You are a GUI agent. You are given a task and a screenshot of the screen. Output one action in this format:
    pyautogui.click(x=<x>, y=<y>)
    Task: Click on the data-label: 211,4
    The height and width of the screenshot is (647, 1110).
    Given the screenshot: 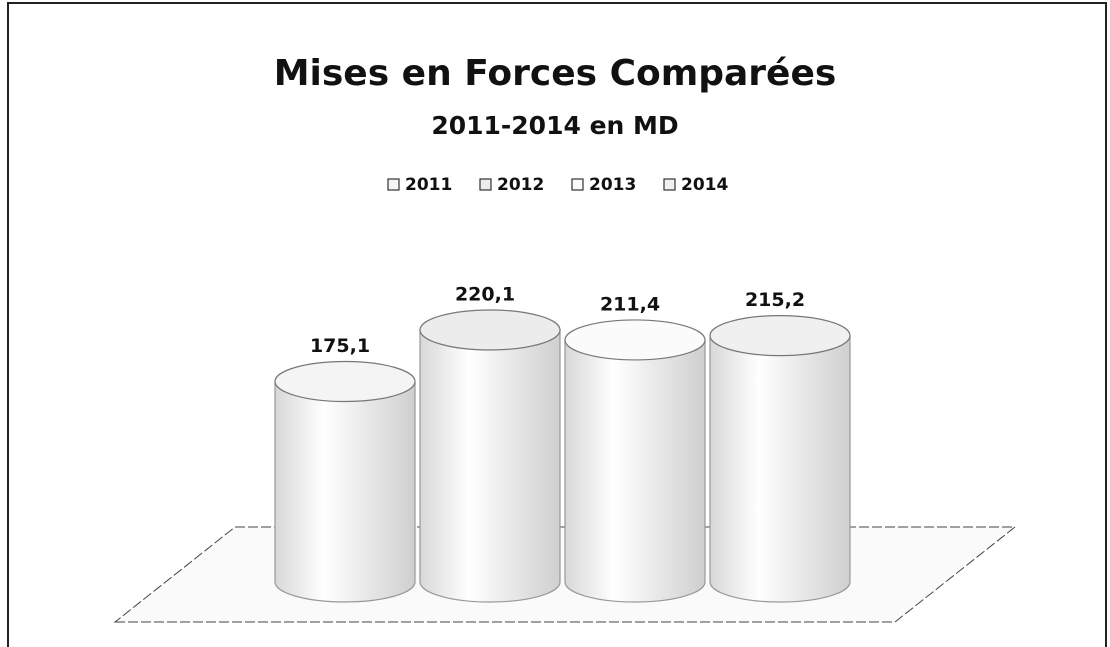 What is the action you would take?
    pyautogui.click(x=630, y=304)
    